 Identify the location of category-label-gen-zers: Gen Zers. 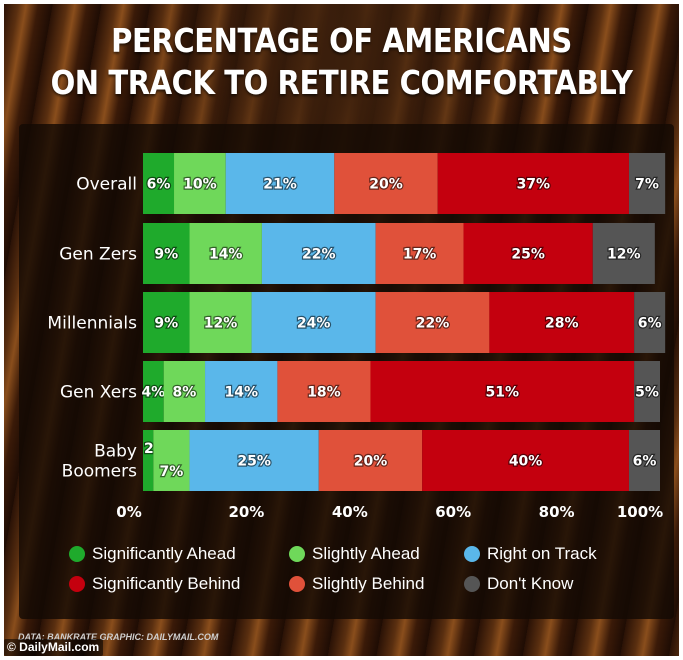
(98, 255).